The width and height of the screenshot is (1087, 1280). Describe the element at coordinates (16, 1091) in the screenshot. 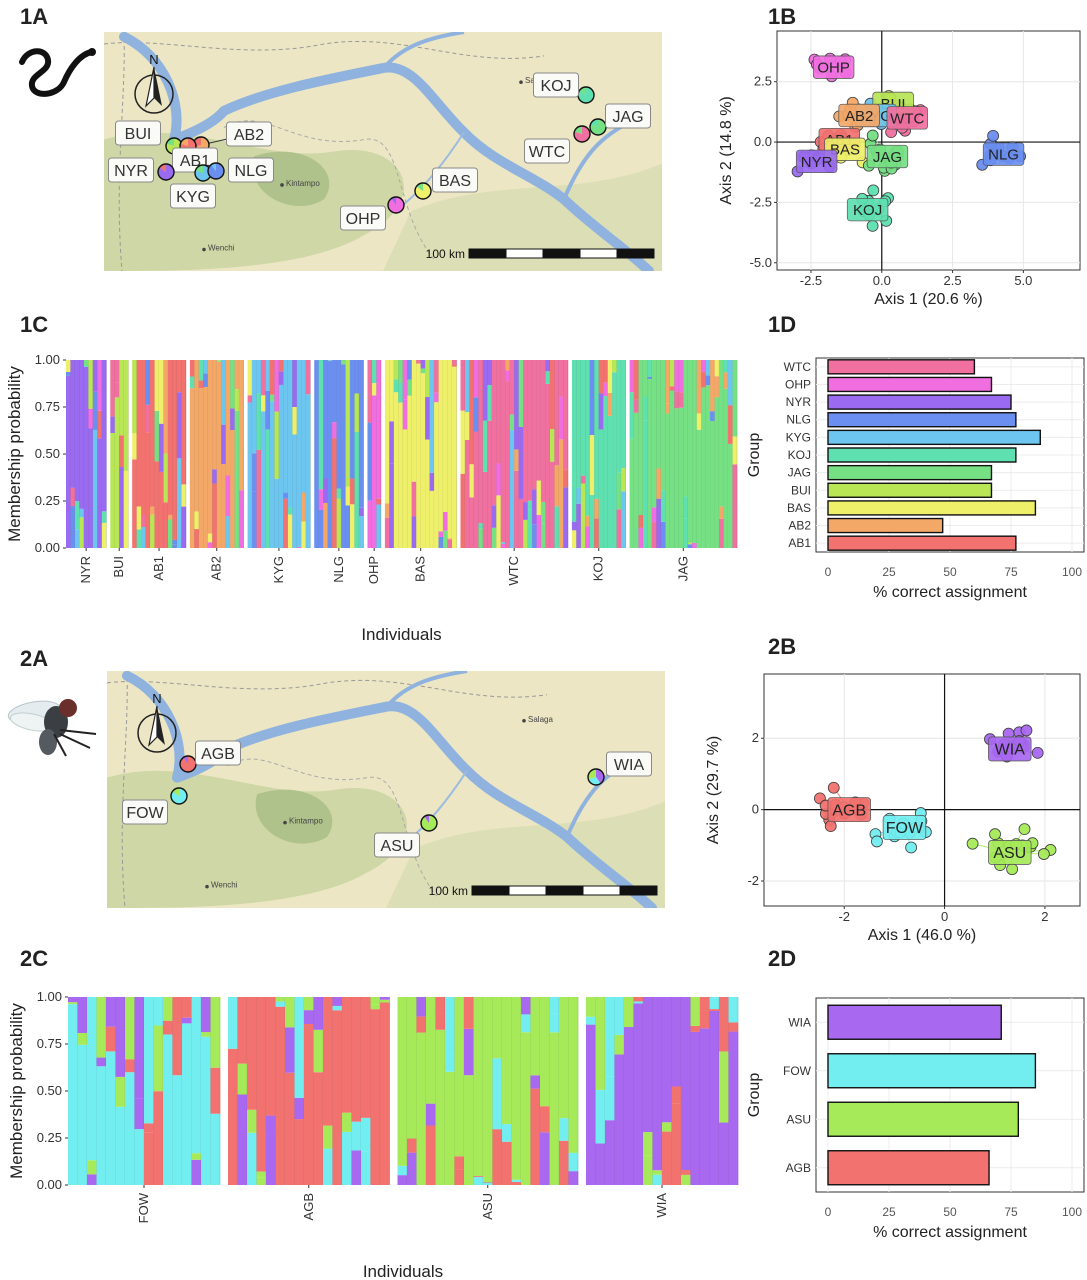

I see `y-axis-label: Membership probability` at that location.